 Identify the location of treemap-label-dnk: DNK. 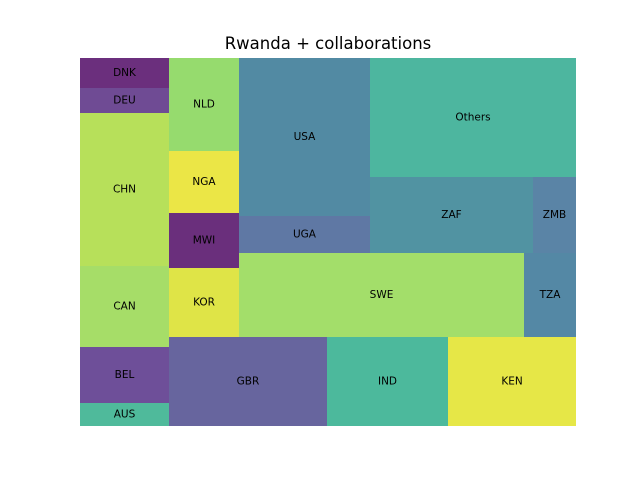
(125, 73).